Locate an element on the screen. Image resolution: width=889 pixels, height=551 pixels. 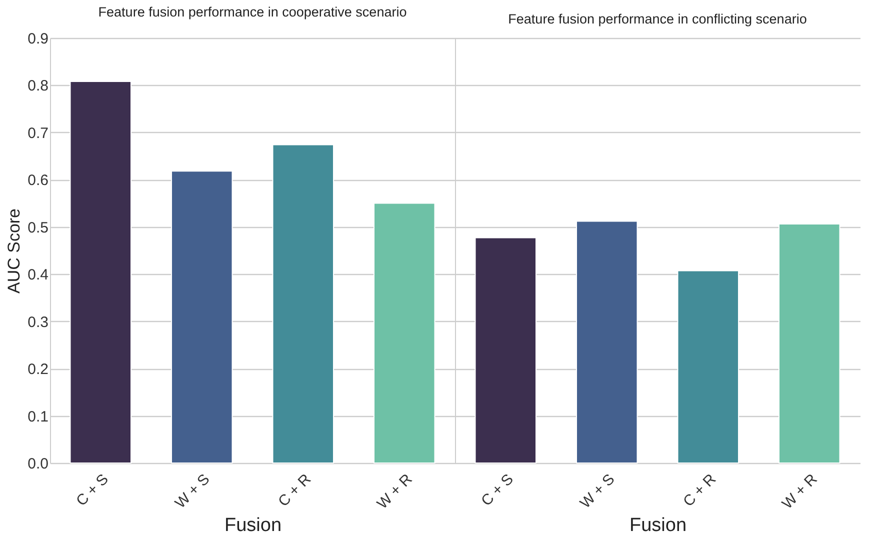
y-tick-label: 0.4 is located at coordinates (38, 275).